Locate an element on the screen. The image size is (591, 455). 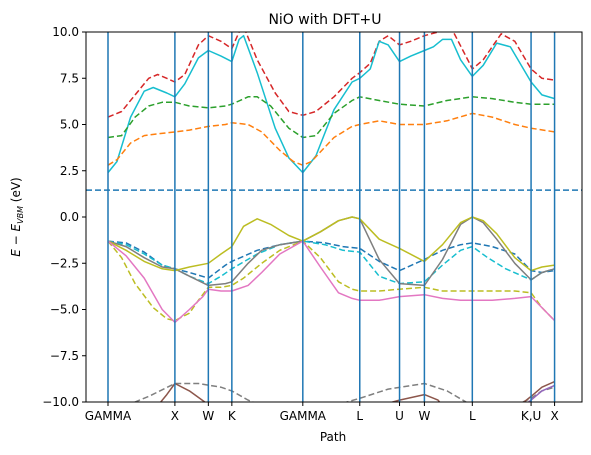
y-tick-label-3: −2.5 is located at coordinates (64, 263).